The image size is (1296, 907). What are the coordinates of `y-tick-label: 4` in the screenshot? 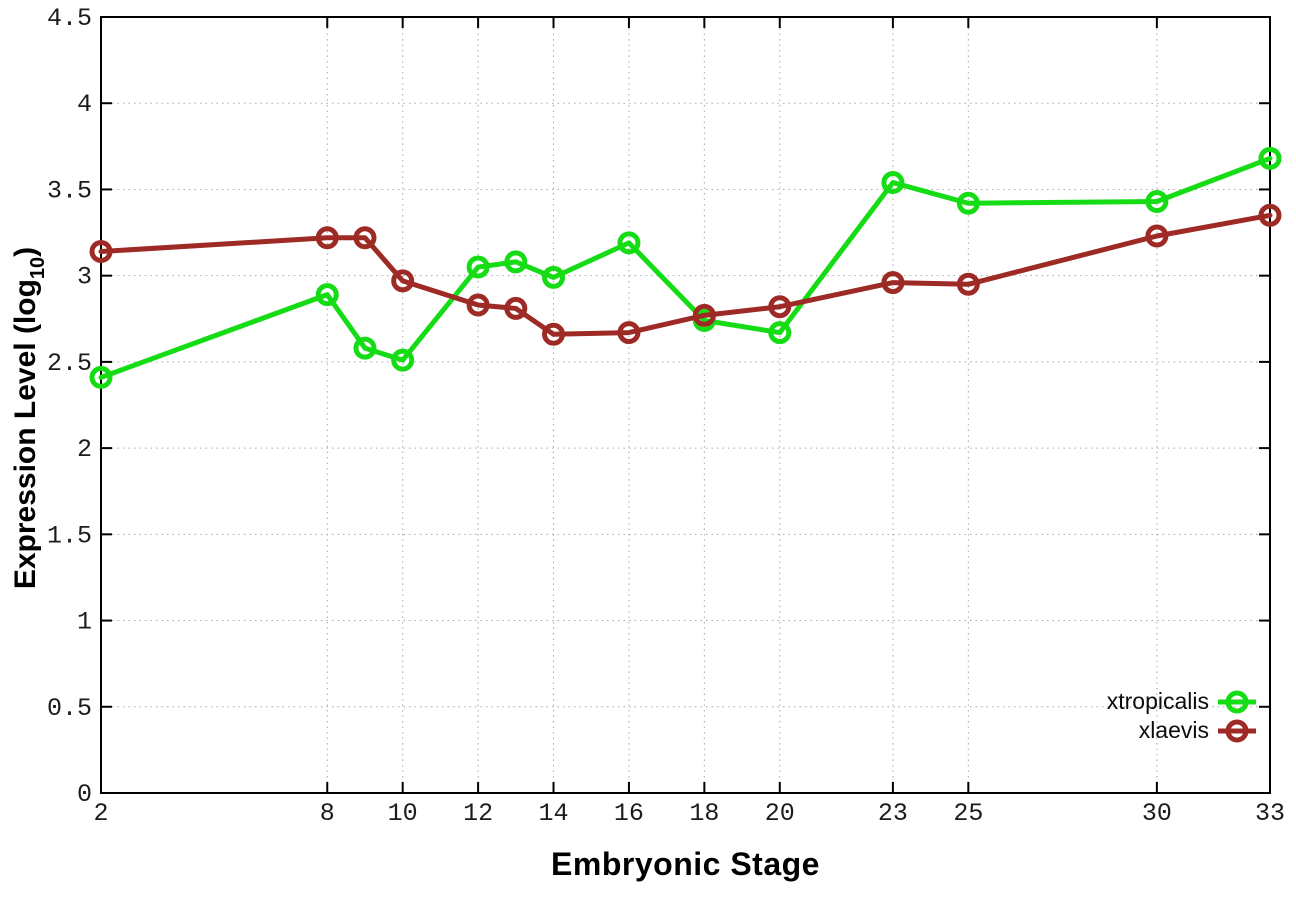 It's located at (84, 104).